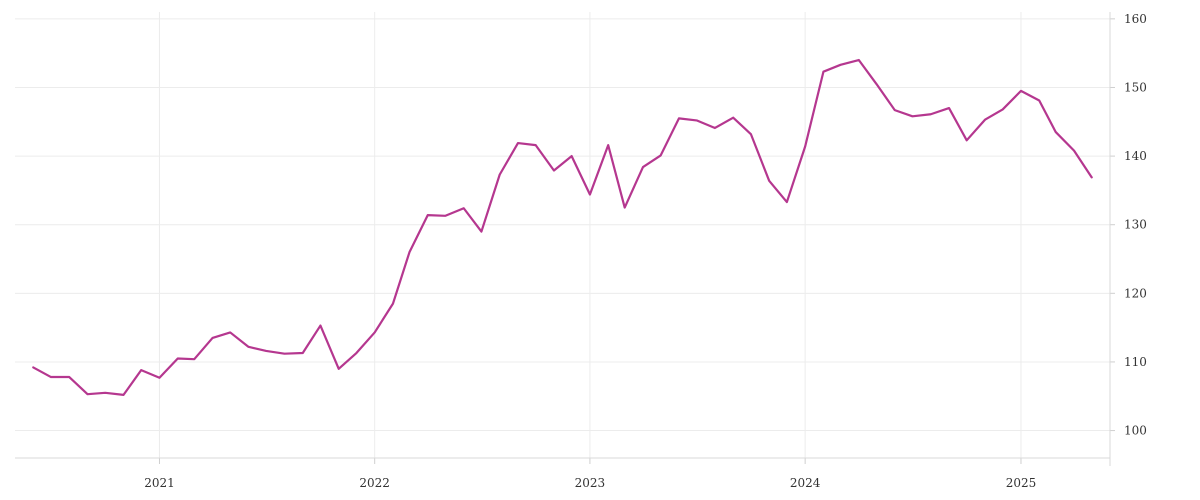 The image size is (1200, 500). I want to click on x-tick-label: 2021, so click(159, 483).